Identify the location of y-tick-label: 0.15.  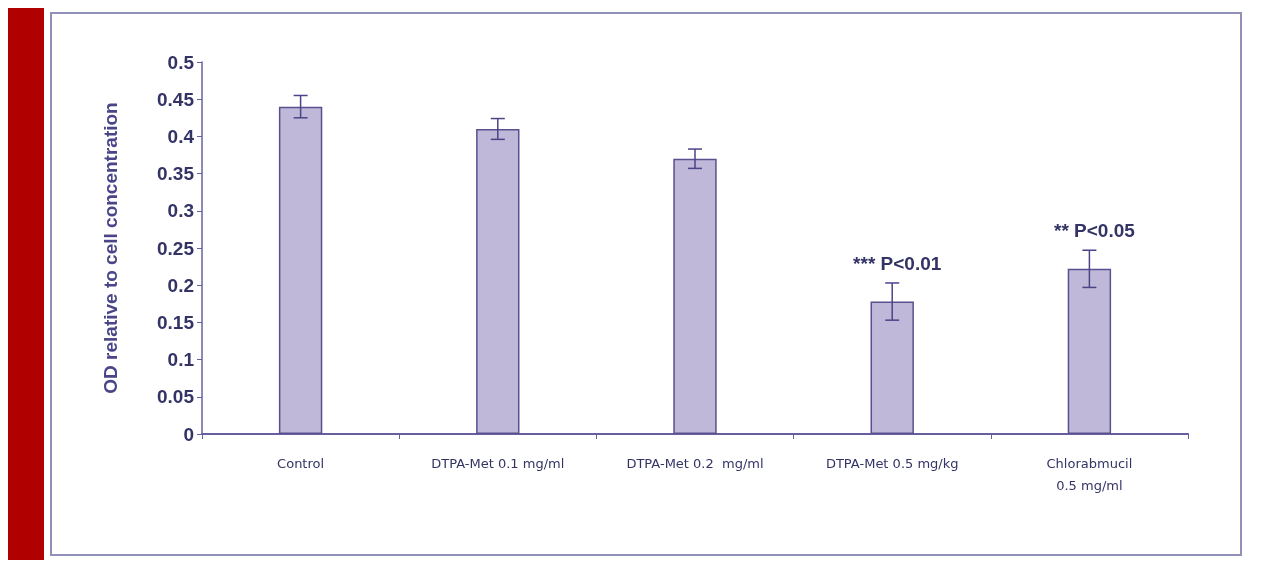
(176, 322).